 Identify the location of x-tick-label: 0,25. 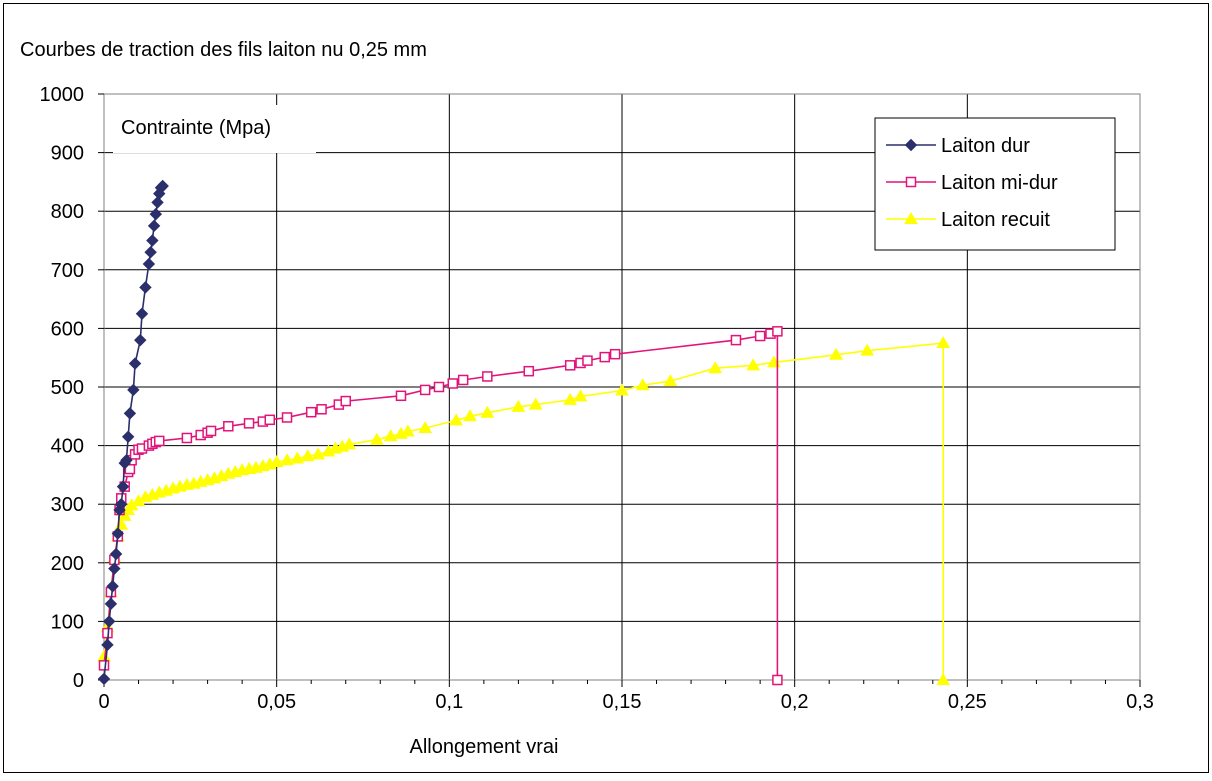
(967, 702).